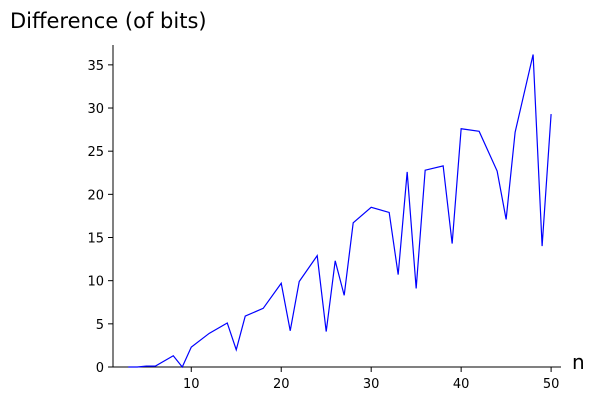  I want to click on chart-title: Difference (of bits), so click(108, 21).